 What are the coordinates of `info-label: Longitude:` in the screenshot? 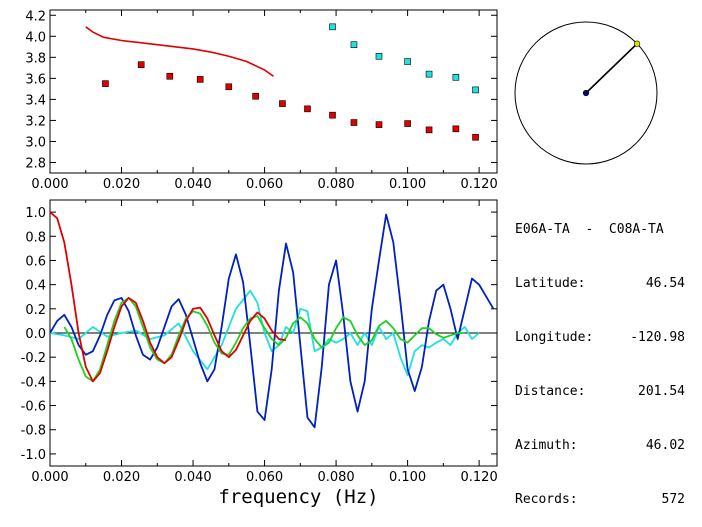 It's located at (554, 337).